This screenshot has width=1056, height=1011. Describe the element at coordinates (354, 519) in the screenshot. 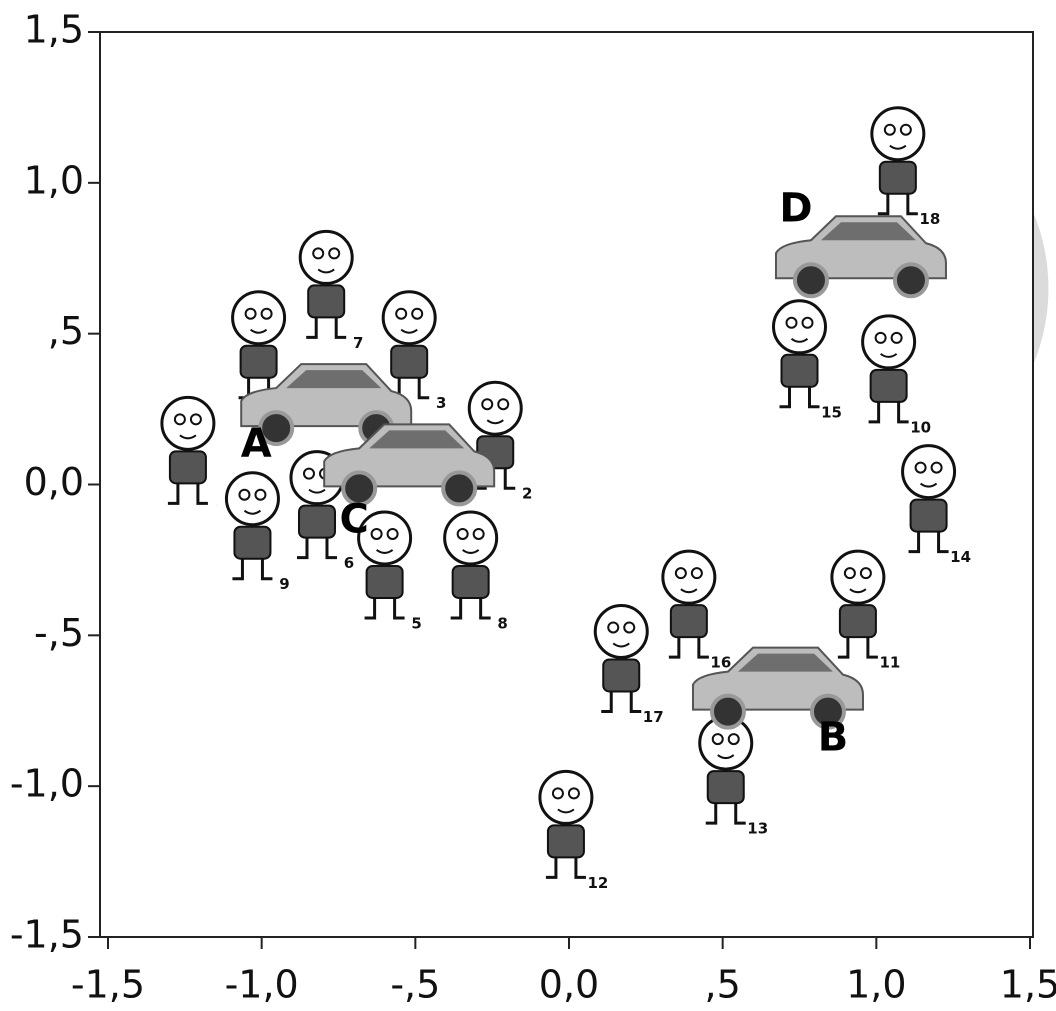

I see `brand-label: C` at that location.